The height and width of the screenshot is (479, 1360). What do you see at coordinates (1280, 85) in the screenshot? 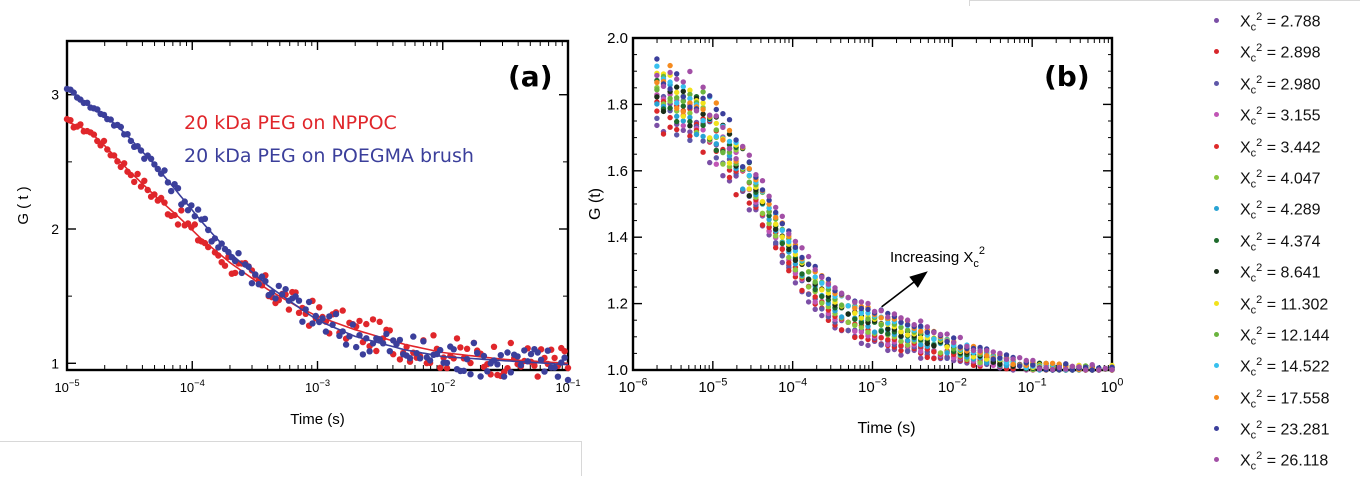
I see `chart-b-legend-label: Xc2 = 2.980` at bounding box center [1280, 85].